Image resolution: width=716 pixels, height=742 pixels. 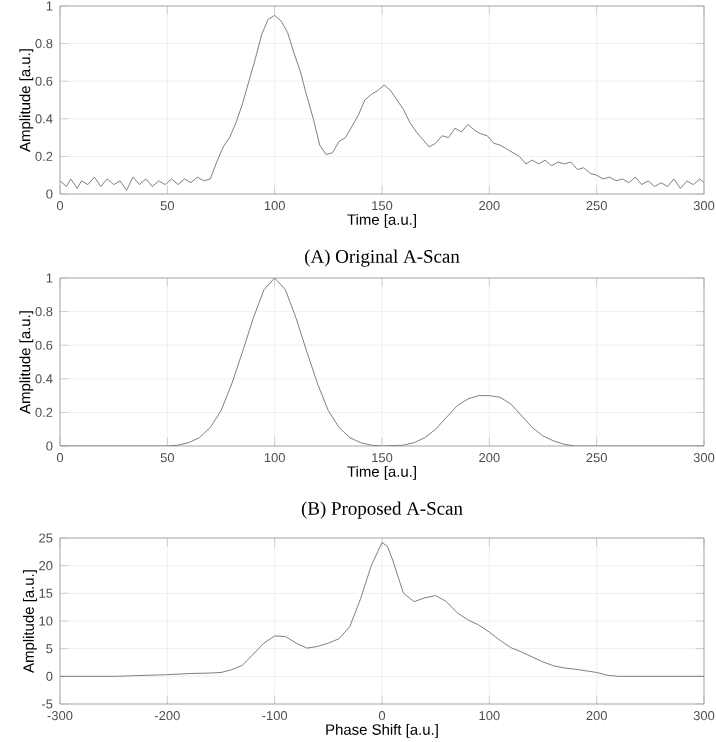 I want to click on text: (A) Original A-Scan, so click(x=382, y=258).